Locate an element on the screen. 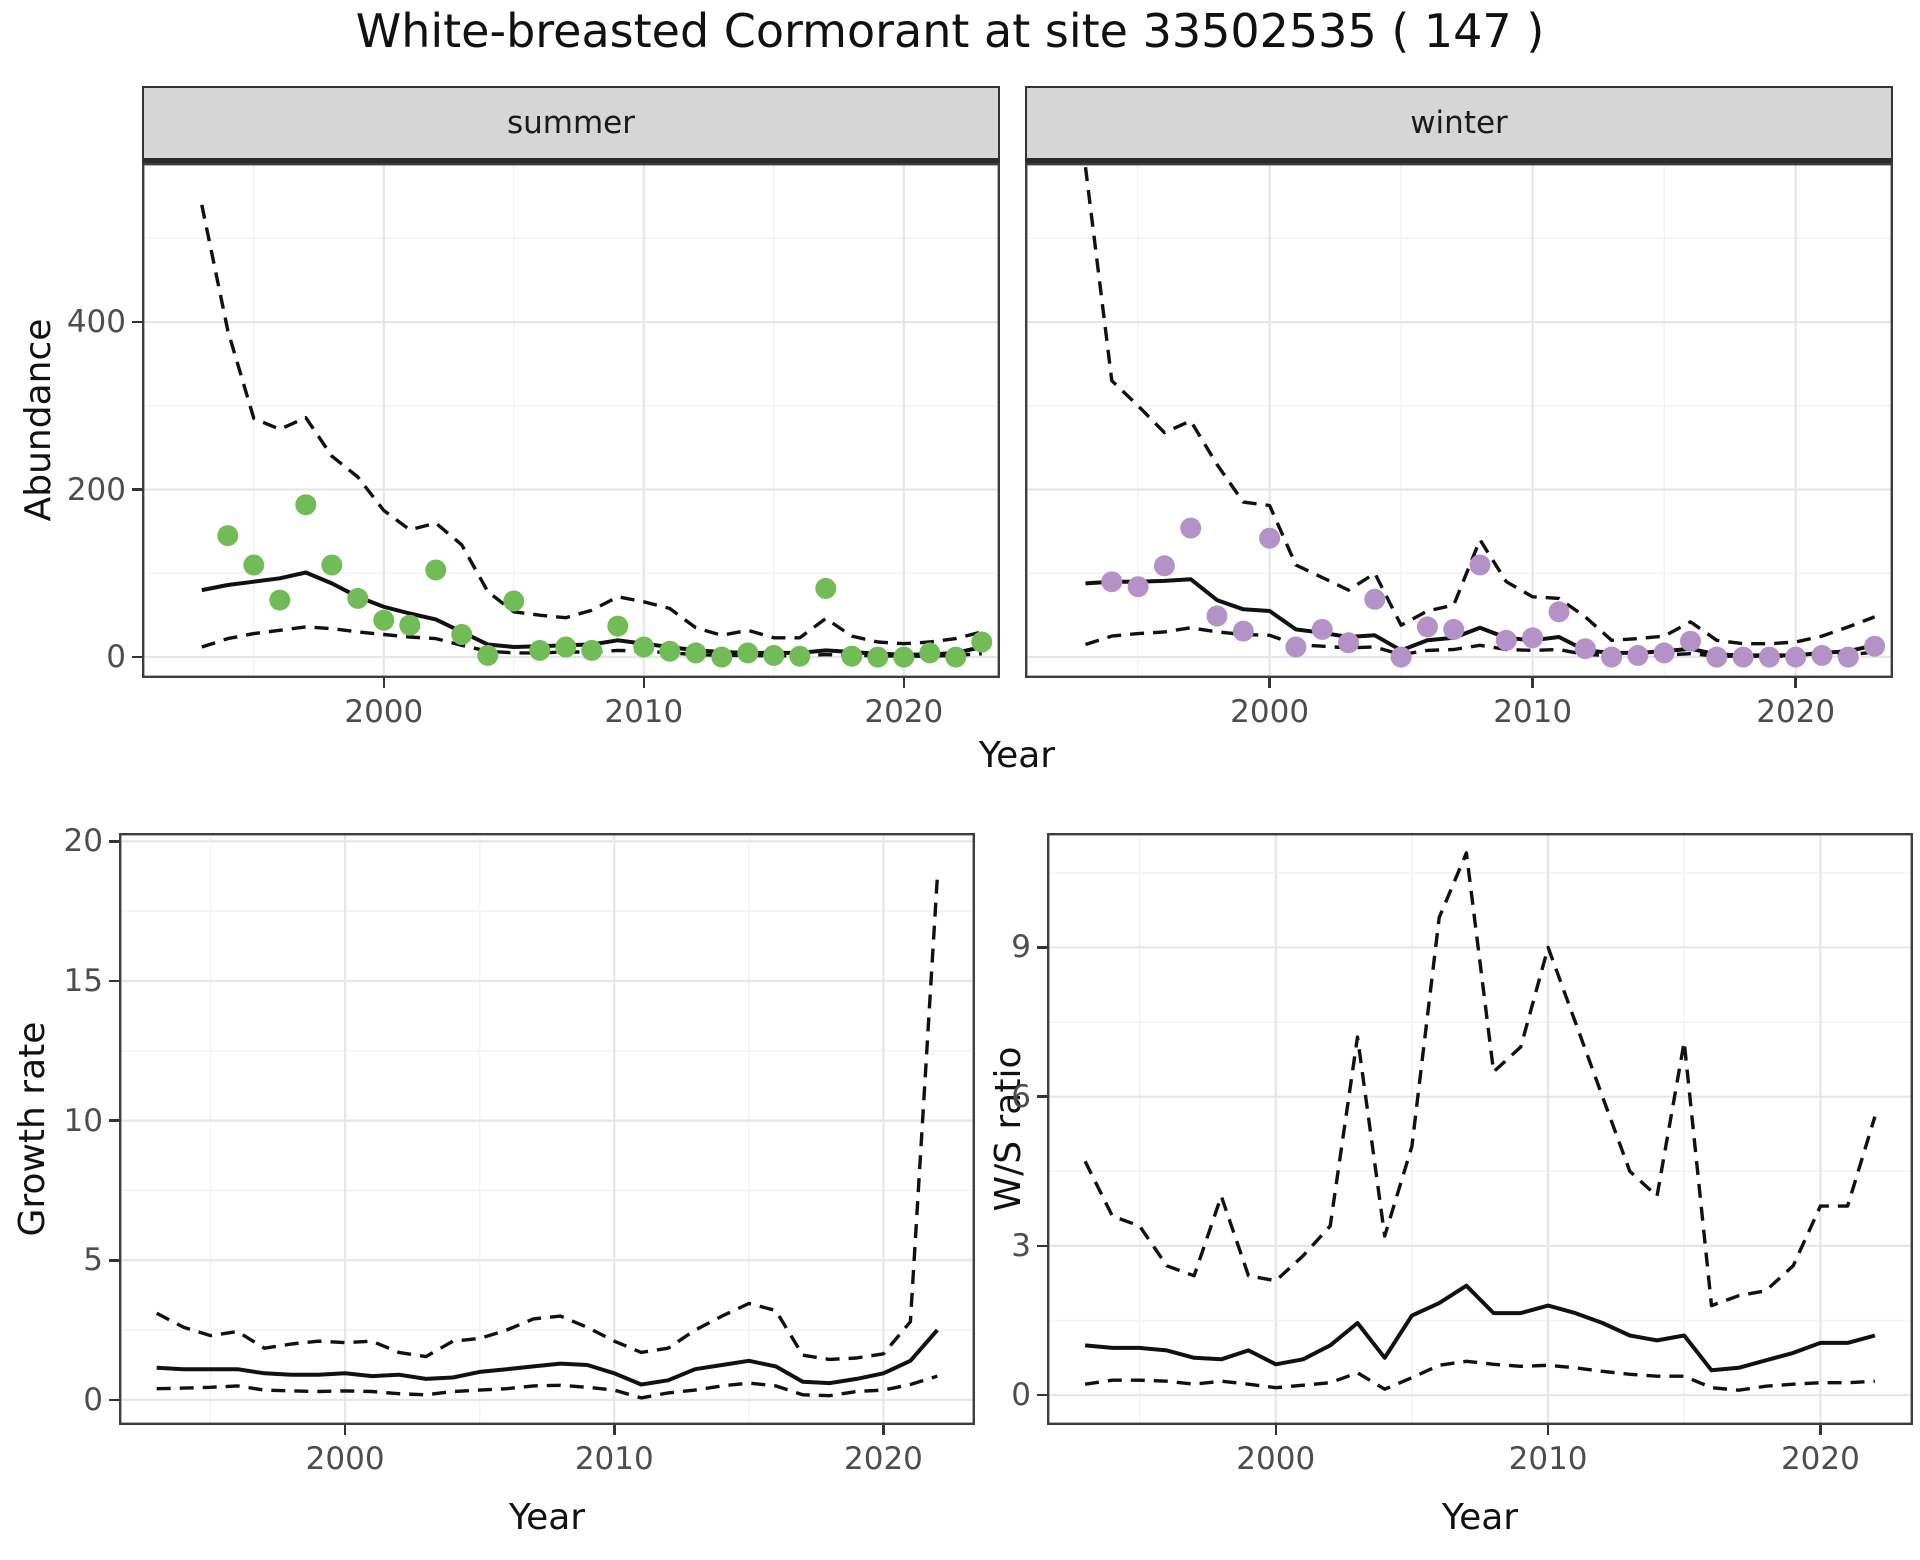 This screenshot has width=1920, height=1560. gridlines is located at coordinates (1459, 420).